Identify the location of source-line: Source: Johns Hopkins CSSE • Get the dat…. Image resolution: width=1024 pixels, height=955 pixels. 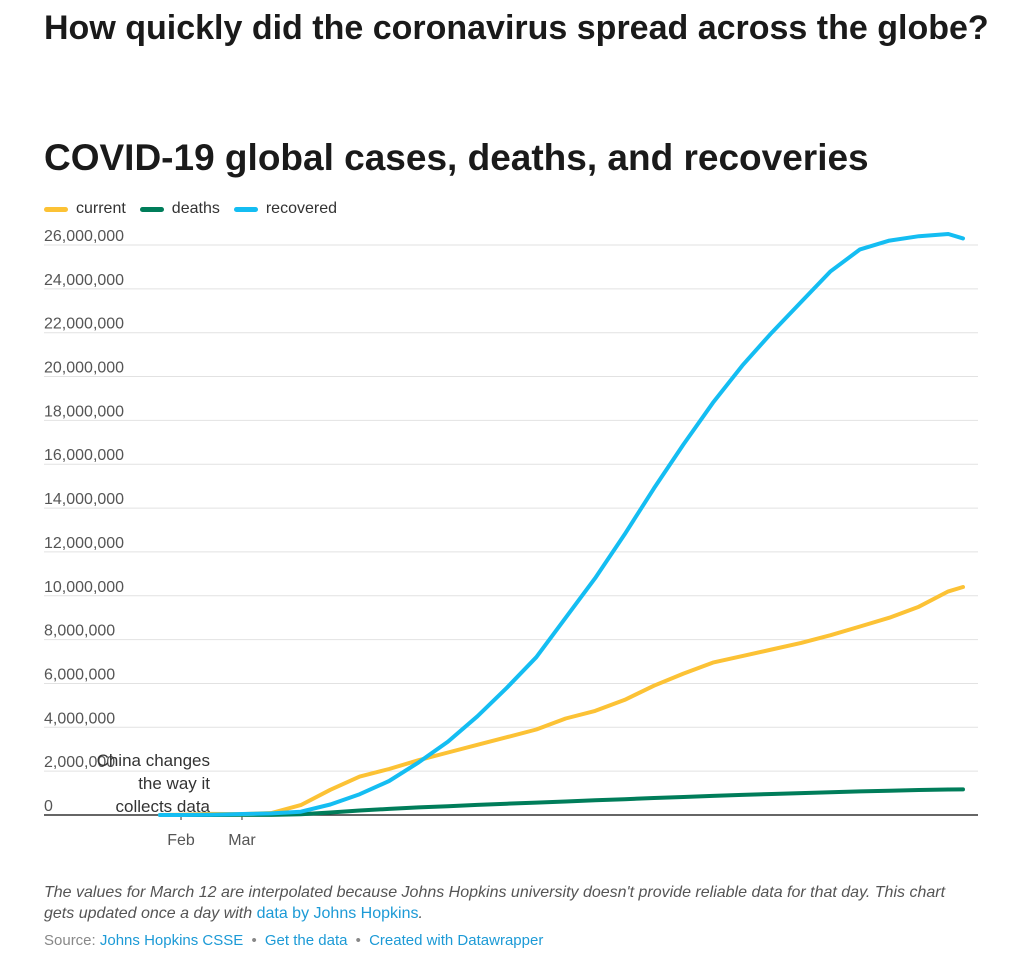
(293, 940).